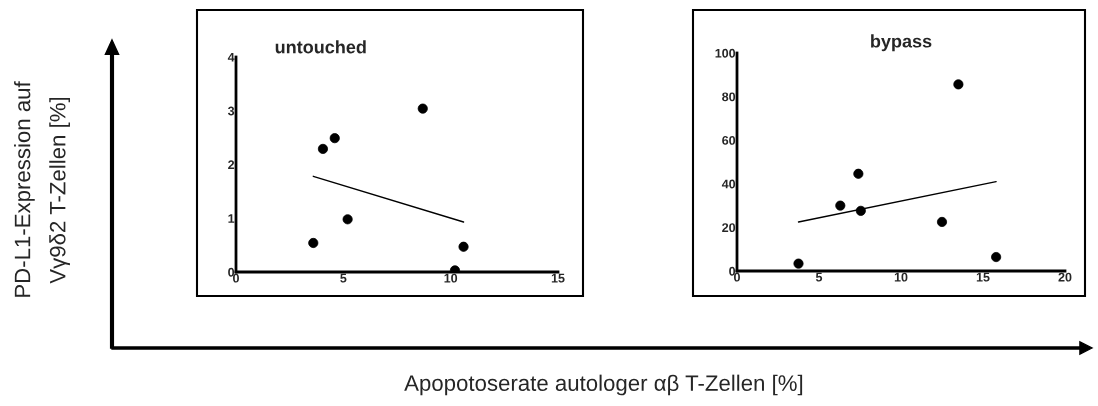  Describe the element at coordinates (231, 165) in the screenshot. I see `y-tick-label: 2` at that location.